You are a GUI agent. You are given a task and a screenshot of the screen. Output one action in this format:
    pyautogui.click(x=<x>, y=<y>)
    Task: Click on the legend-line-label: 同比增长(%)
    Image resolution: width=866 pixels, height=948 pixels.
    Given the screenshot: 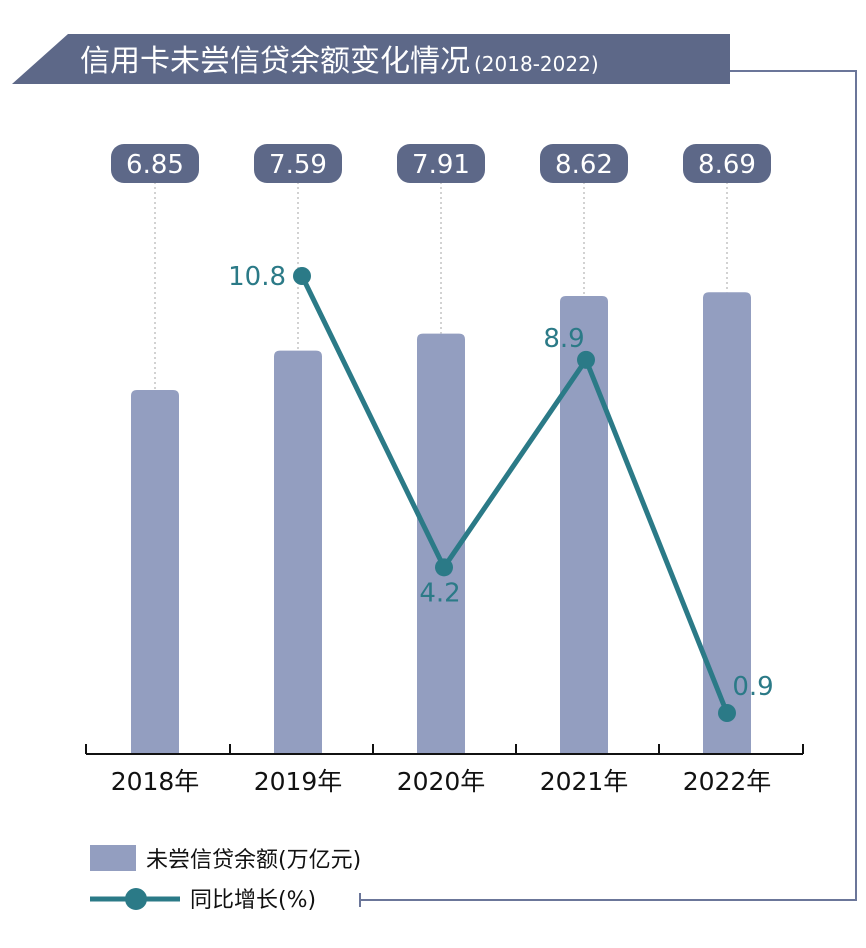 What is the action you would take?
    pyautogui.click(x=253, y=900)
    